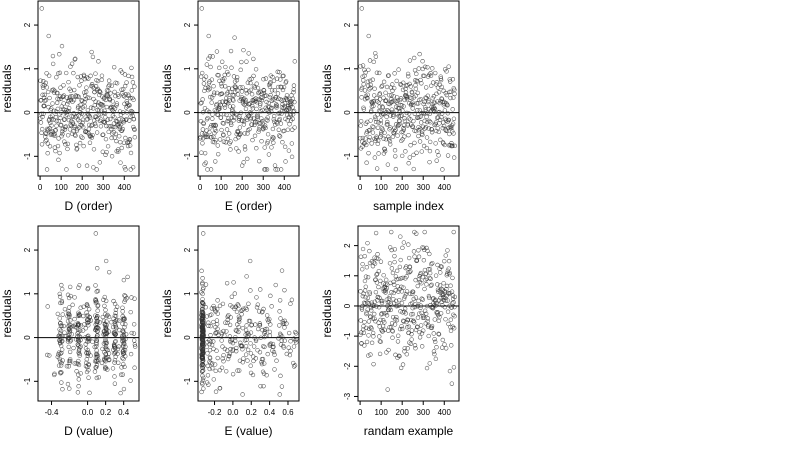 The width and height of the screenshot is (800, 455). I want to click on x-tick-label: 200, so click(403, 187).